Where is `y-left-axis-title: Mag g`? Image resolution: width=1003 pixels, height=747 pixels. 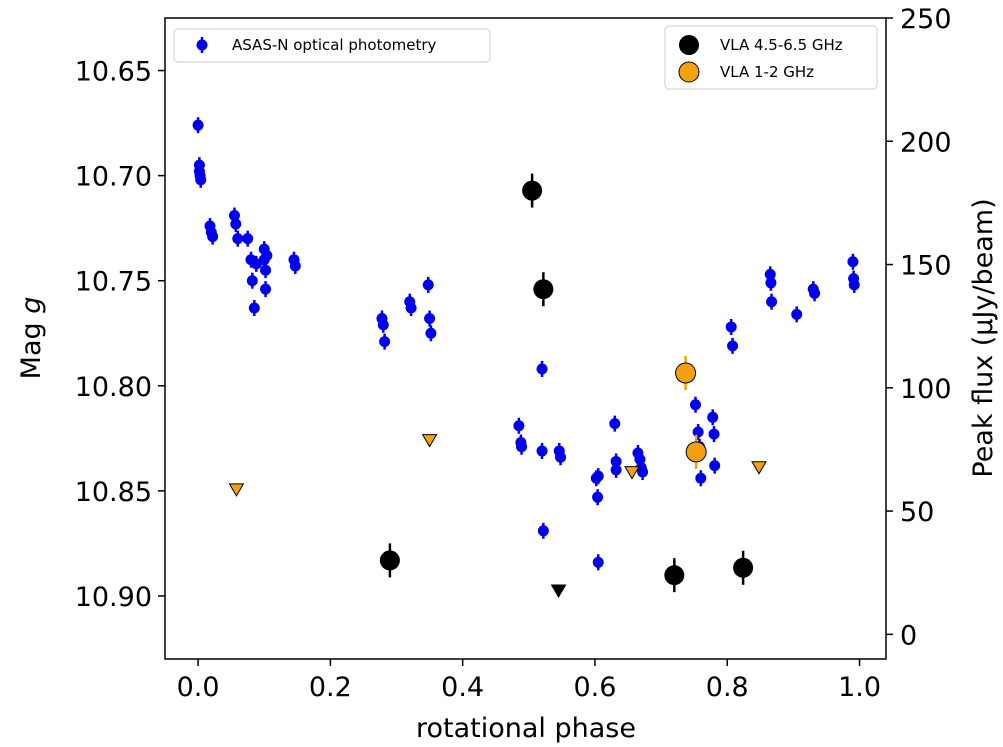
y-left-axis-title: Mag g is located at coordinates (31, 338).